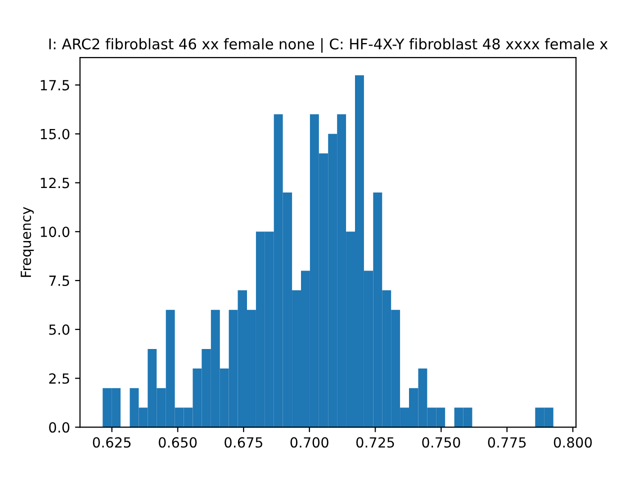  I want to click on y-tick-label: 12.5, so click(55, 183).